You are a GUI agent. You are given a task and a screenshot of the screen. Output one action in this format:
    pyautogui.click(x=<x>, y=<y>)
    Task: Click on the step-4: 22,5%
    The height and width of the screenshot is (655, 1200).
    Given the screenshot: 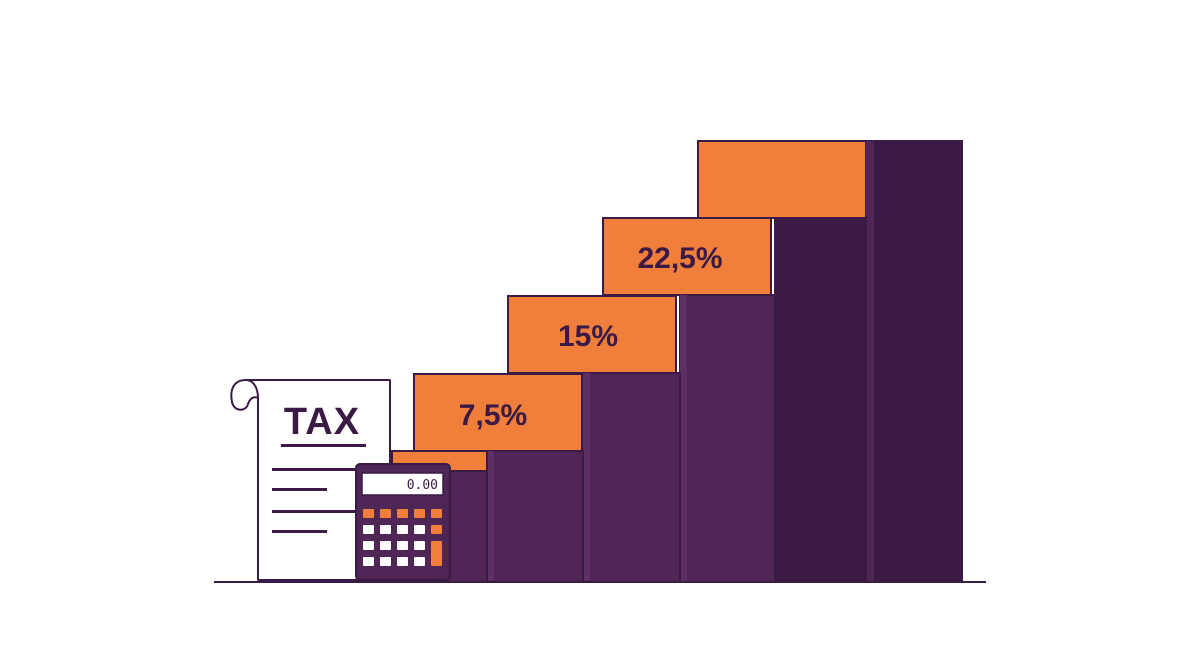 What is the action you would take?
    pyautogui.click(x=689, y=400)
    